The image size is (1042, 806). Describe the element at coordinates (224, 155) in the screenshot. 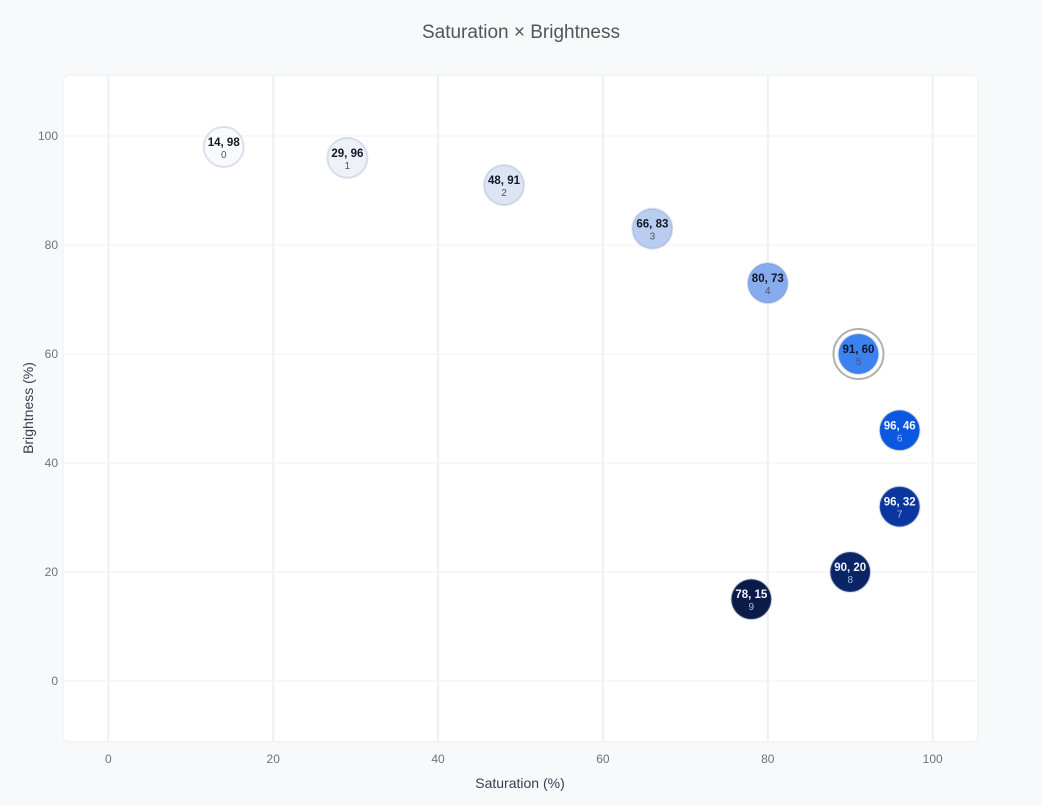

I see `point-index: 0` at that location.